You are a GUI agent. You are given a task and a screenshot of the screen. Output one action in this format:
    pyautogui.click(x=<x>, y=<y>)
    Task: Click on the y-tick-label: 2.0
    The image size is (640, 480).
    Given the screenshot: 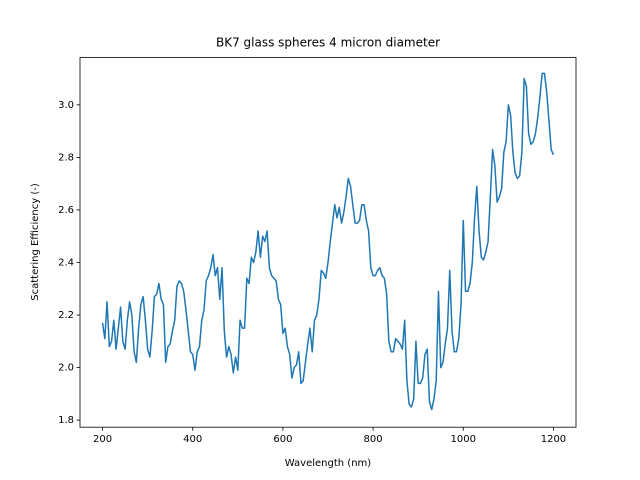 What is the action you would take?
    pyautogui.click(x=66, y=368)
    